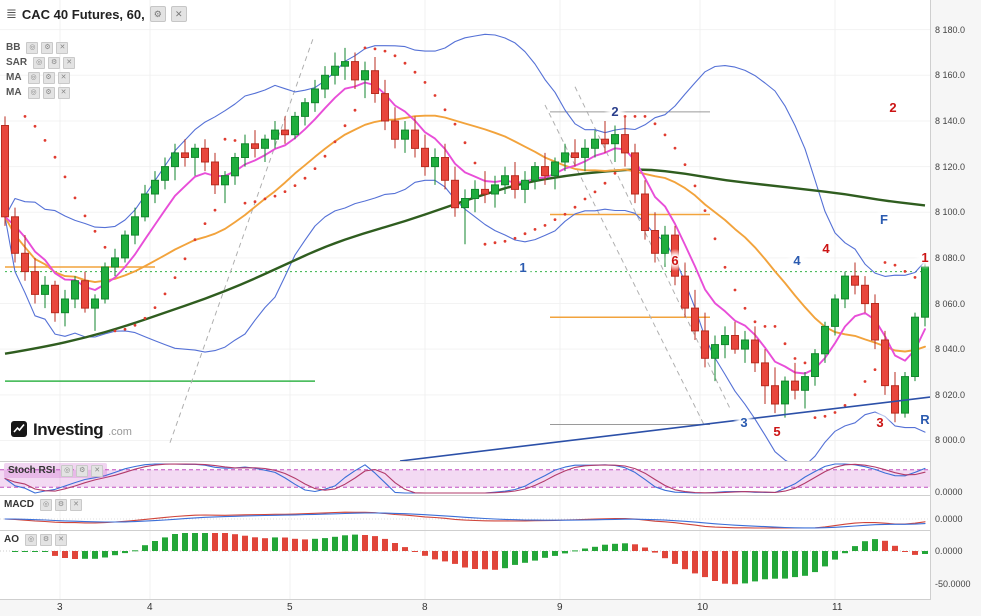 This screenshot has height=616, width=981. I want to click on panel-label-ao: AO ◎ ⚙ ✕, so click(35, 539).